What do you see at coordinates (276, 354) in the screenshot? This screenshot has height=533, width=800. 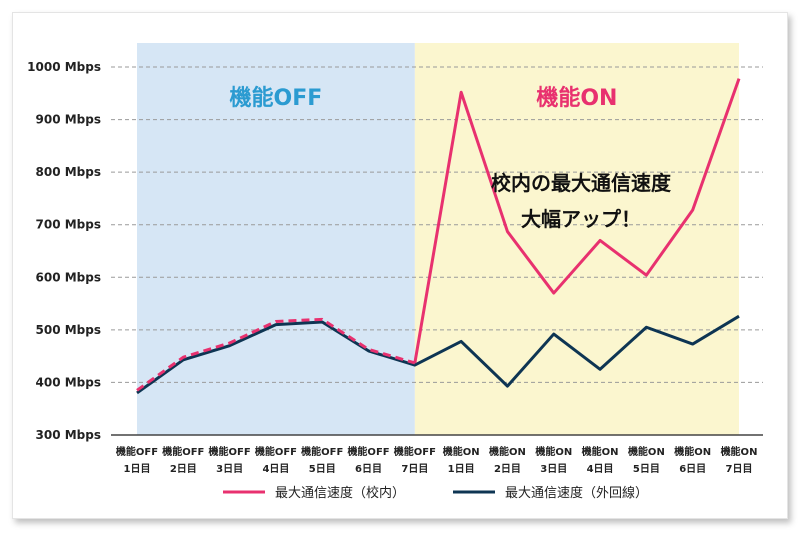 I see `series-line-campus-off` at bounding box center [276, 354].